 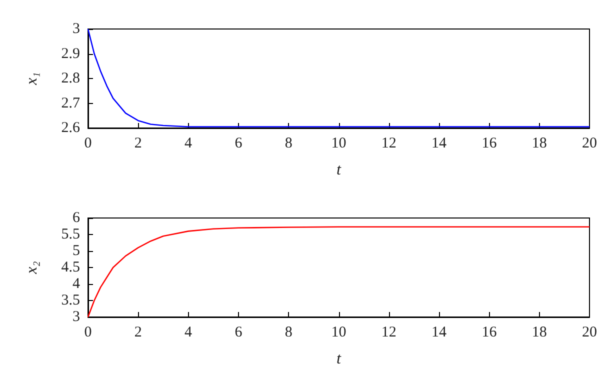 I want to click on y-tick-label: 5, so click(x=76, y=251).